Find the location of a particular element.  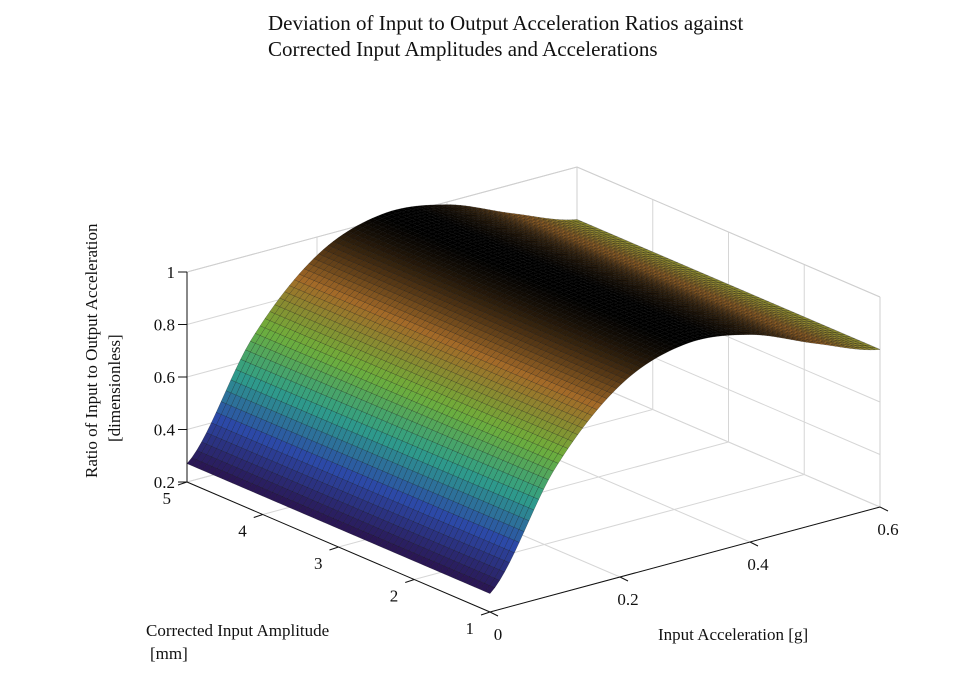

y-axis-label-line-2: [mm] is located at coordinates (169, 653).